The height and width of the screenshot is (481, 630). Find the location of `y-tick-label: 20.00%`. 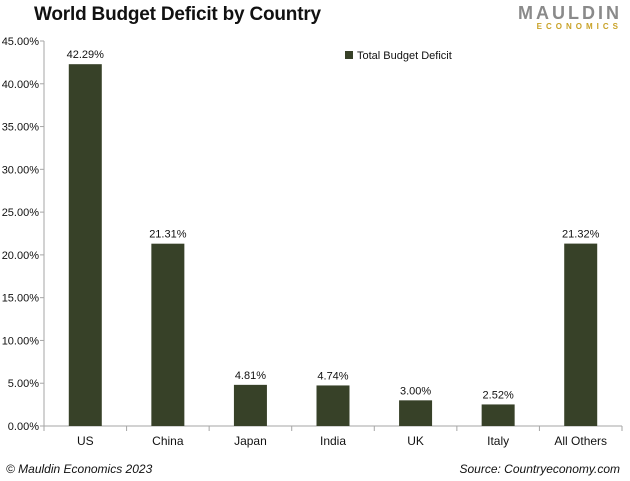

y-tick-label: 20.00% is located at coordinates (21, 256).